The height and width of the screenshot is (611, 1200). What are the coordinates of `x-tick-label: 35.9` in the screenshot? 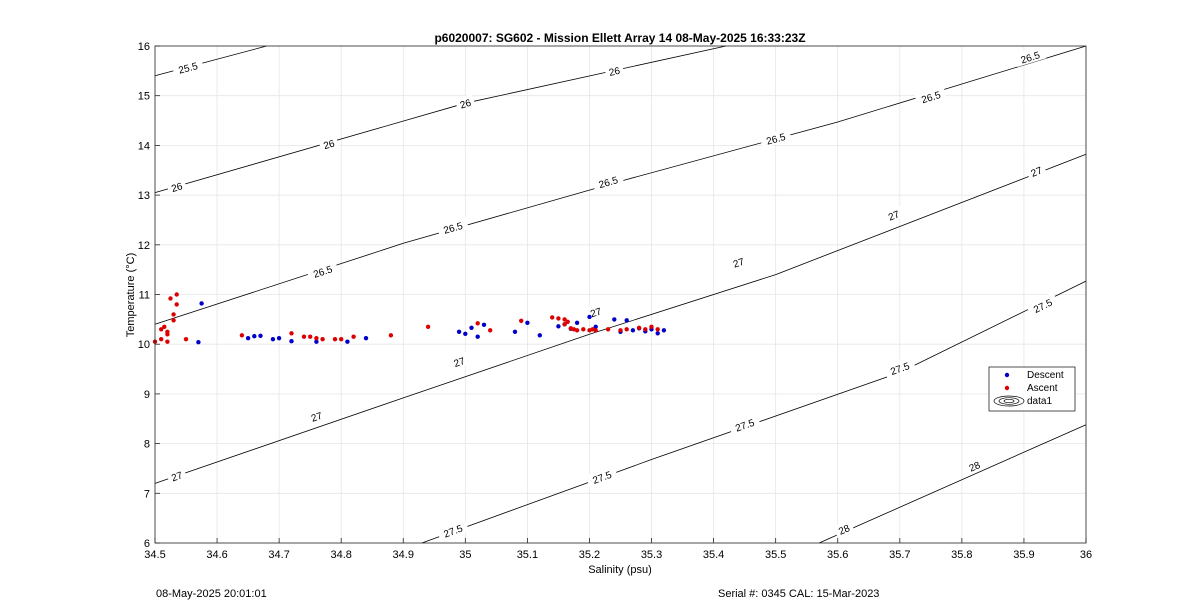 It's located at (1023, 555).